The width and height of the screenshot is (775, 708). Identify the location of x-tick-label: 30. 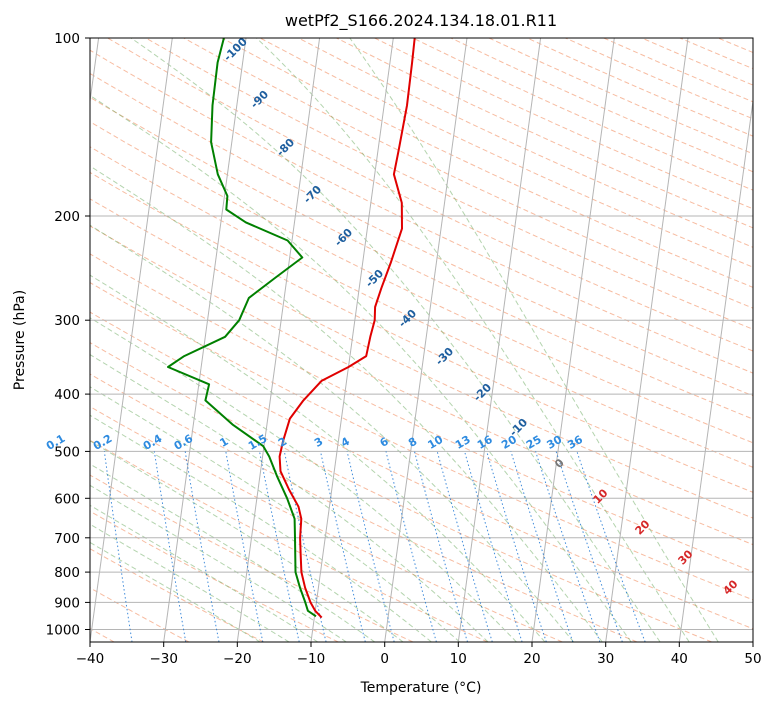
(605, 659).